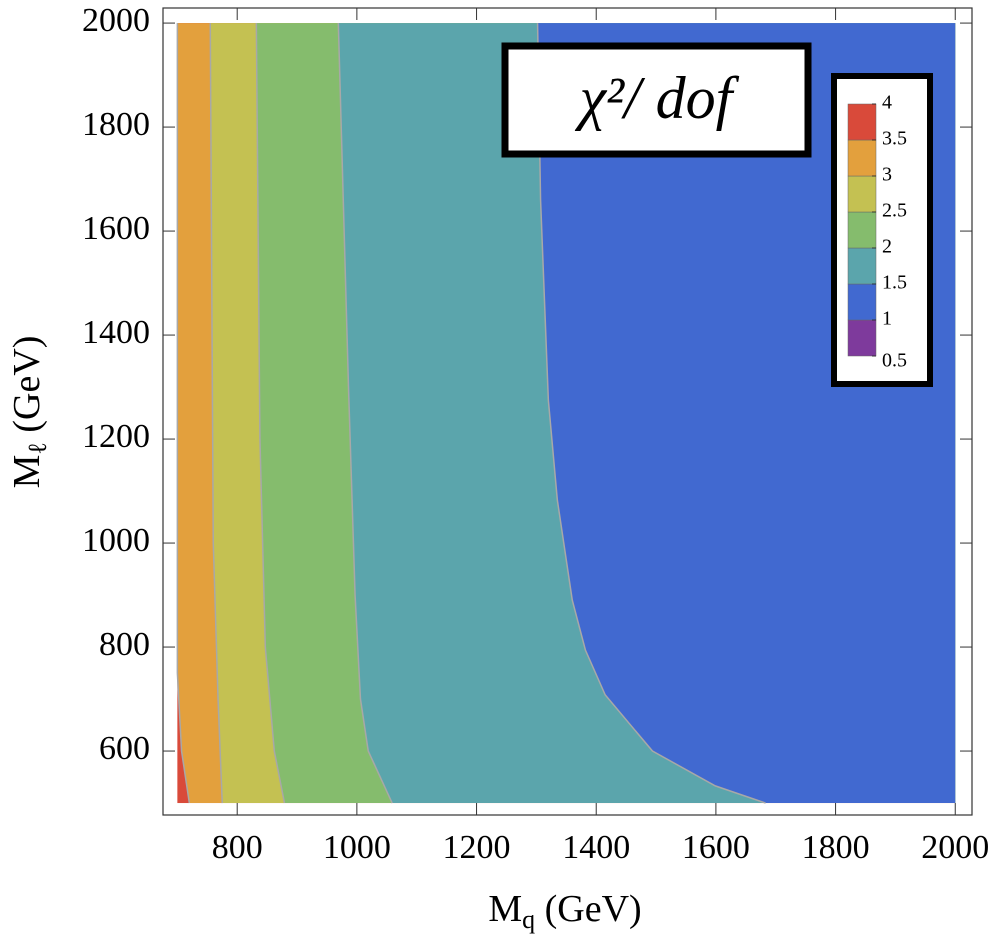 Image resolution: width=1000 pixels, height=944 pixels. I want to click on y-tick-label: 1200, so click(116, 436).